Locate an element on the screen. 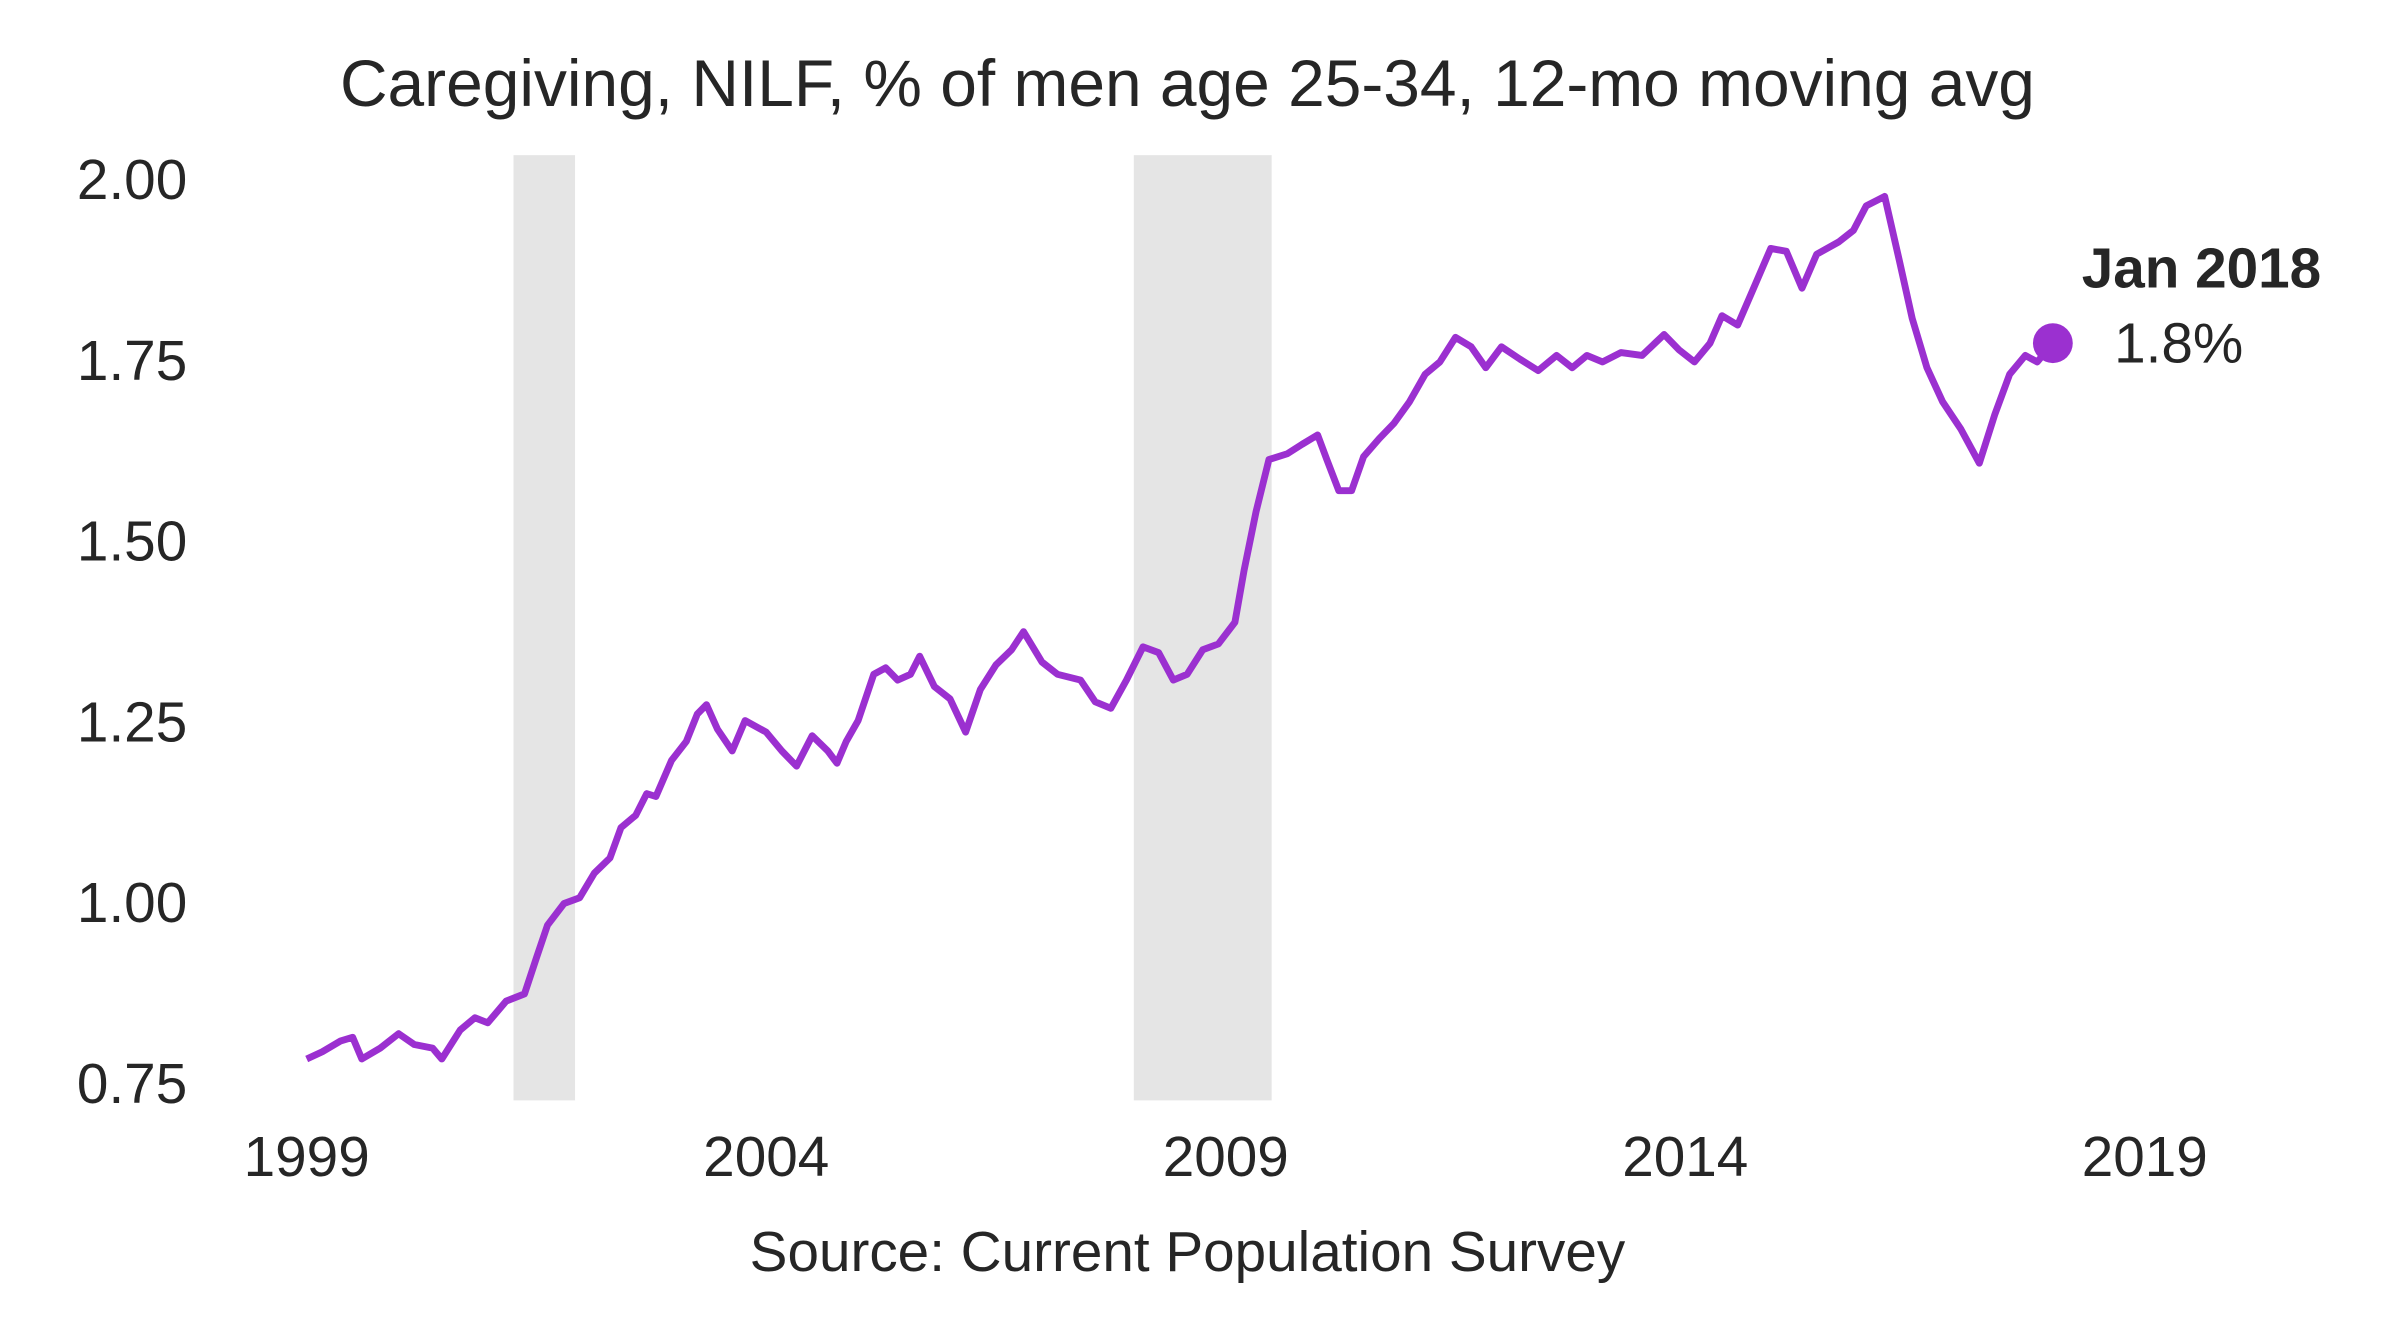 This screenshot has width=2381, height=1333. annotation-value: 1.8% is located at coordinates (2178, 344).